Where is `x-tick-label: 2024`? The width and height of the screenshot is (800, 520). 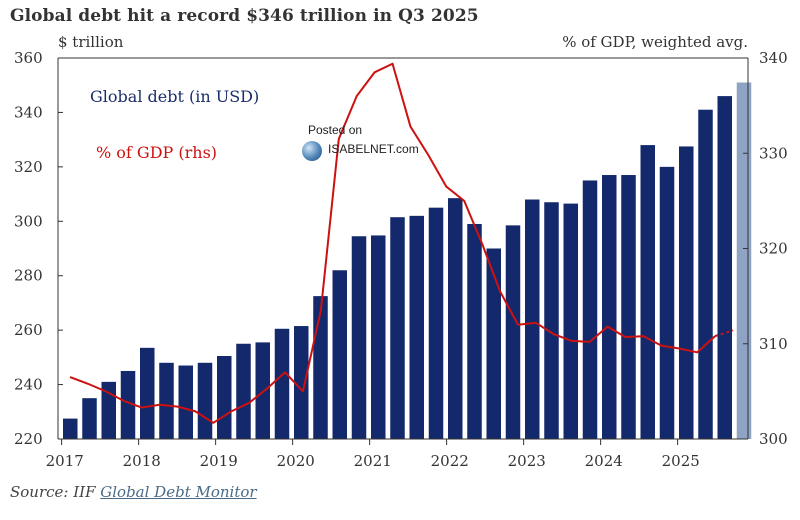
x-tick-label: 2024 is located at coordinates (604, 461).